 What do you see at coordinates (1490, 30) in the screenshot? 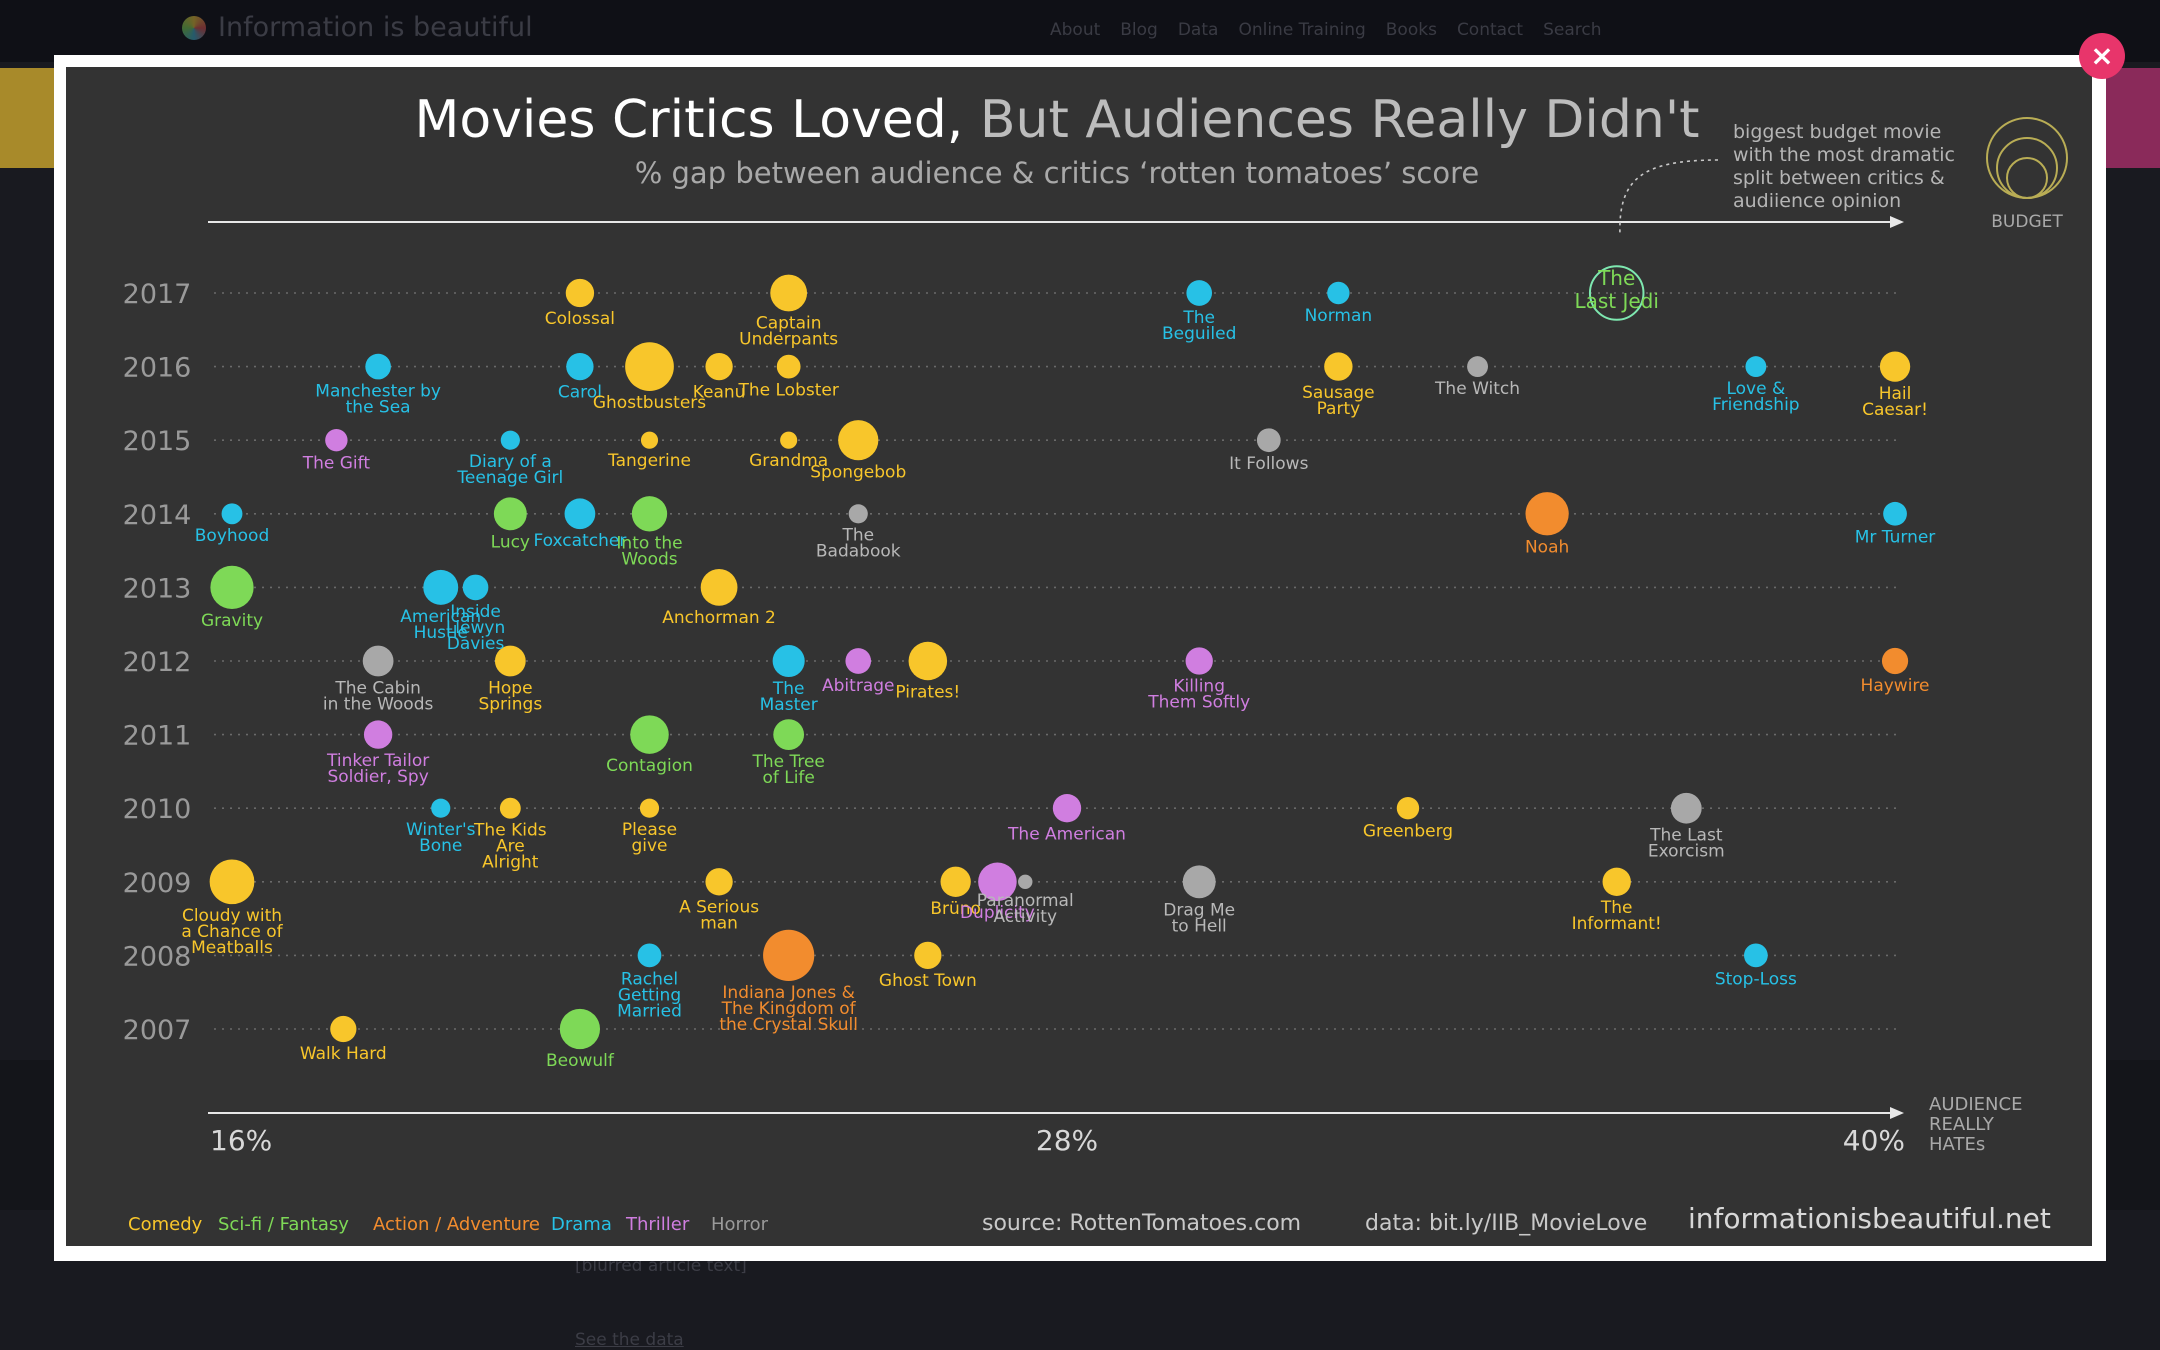
I see `site-menu-item: Contact` at bounding box center [1490, 30].